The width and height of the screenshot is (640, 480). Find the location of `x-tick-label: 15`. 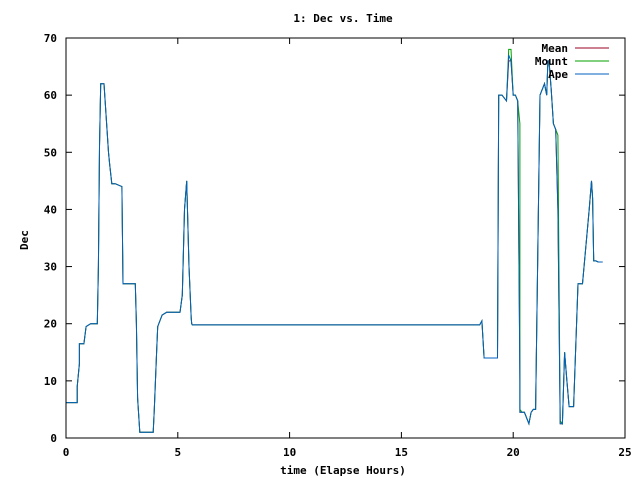

x-tick-label: 15 is located at coordinates (401, 452).